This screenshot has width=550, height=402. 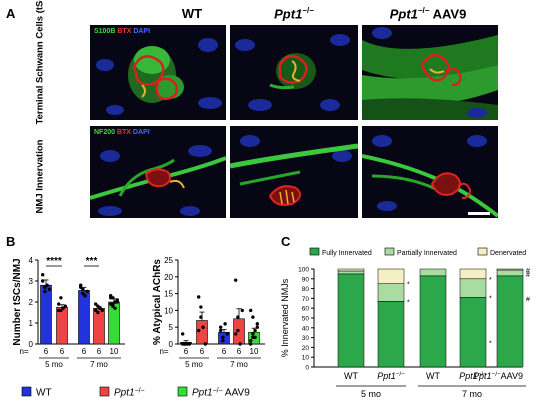 I want to click on y-tick-label: 15, so click(x=168, y=294).